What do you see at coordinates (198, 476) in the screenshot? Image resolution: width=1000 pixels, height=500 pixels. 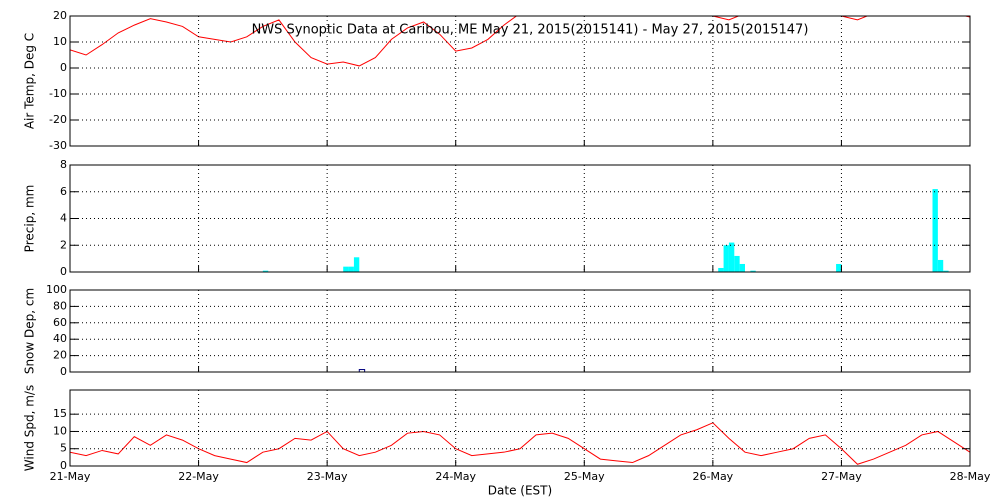 I see `x-tick-label: 22-May` at bounding box center [198, 476].